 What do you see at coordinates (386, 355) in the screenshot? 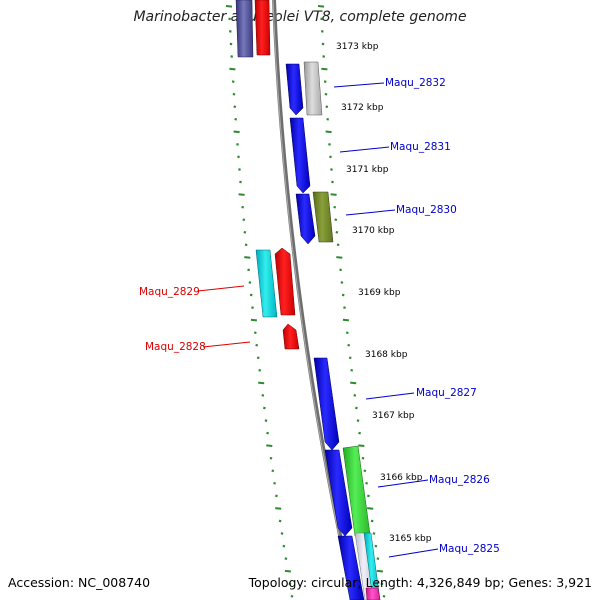
I see `kbp-label: 3168 kbp` at bounding box center [386, 355].